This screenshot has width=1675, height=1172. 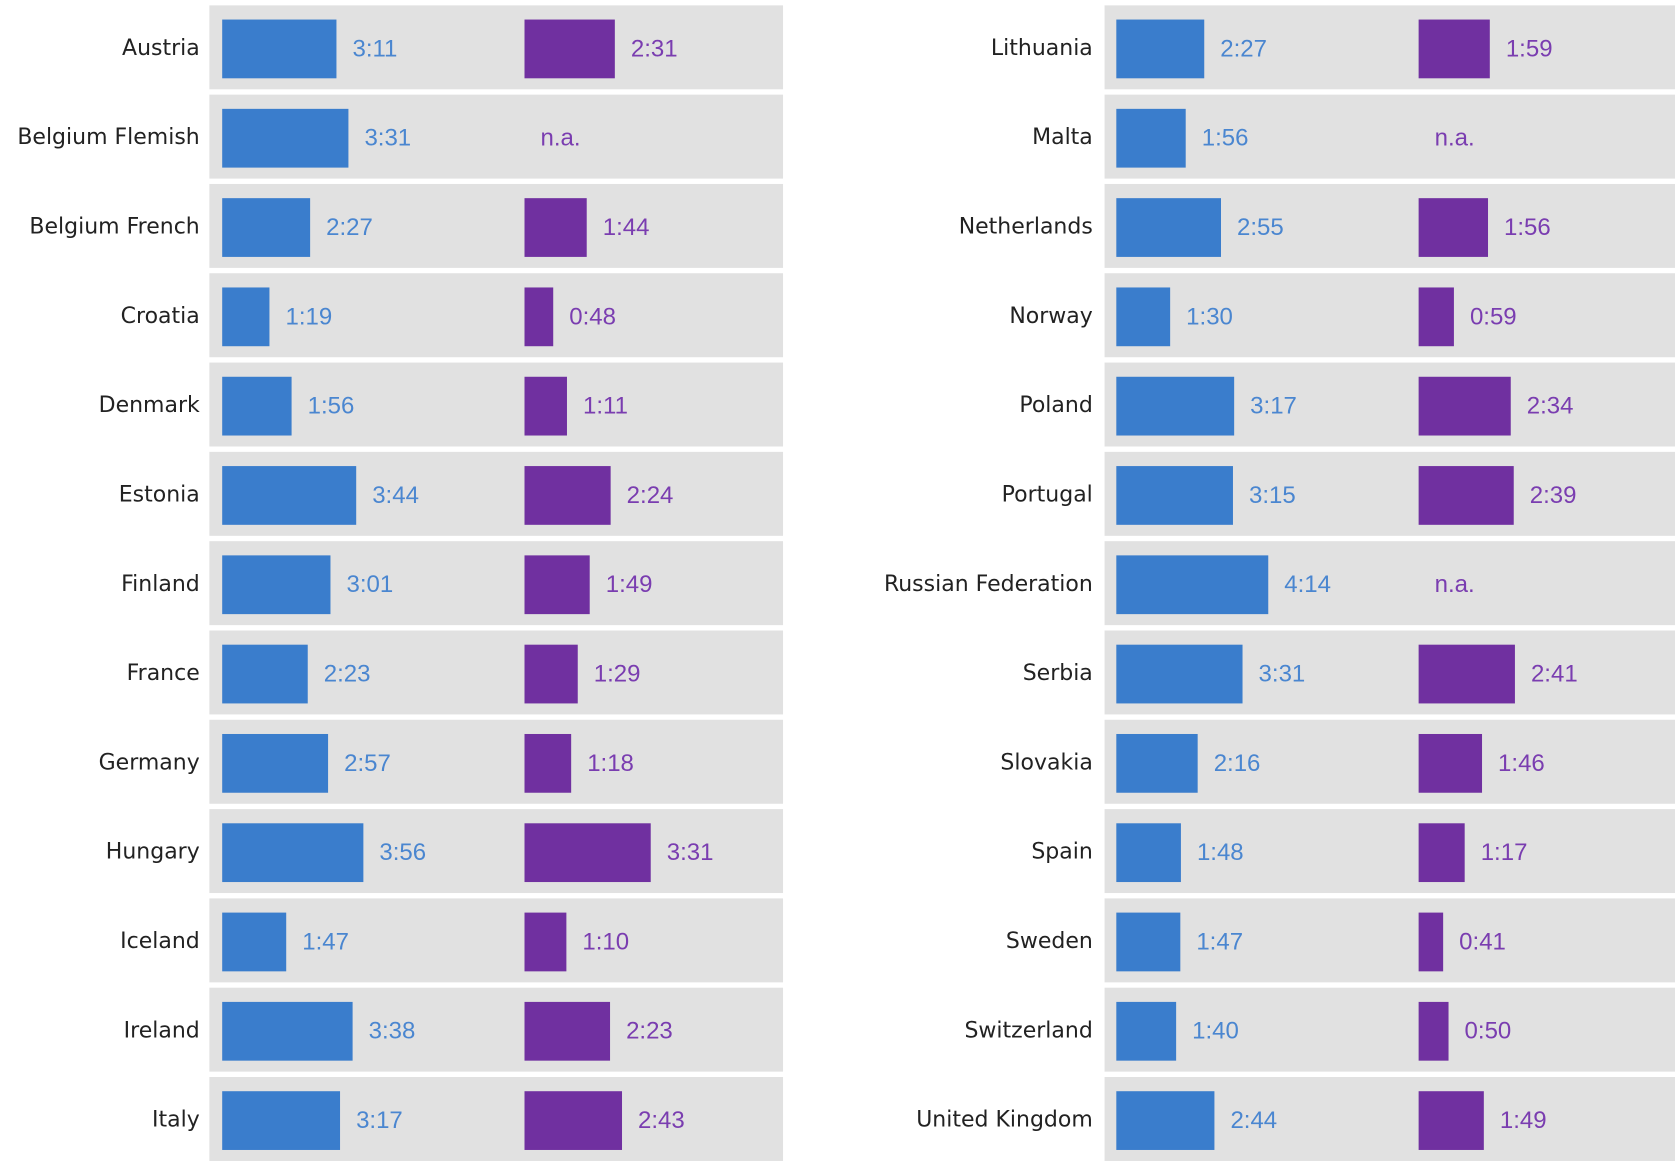 What do you see at coordinates (114, 227) in the screenshot?
I see `category-label: Belgium French` at bounding box center [114, 227].